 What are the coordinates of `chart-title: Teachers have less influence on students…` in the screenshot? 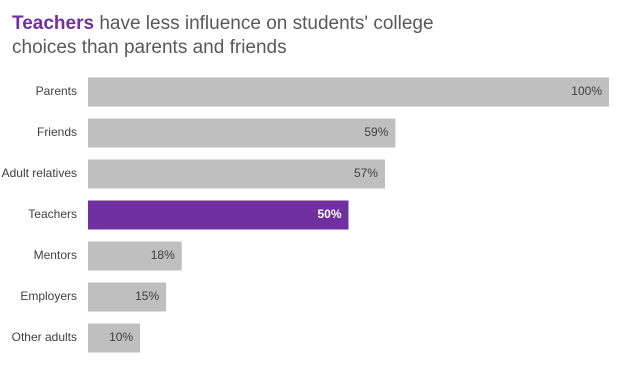 It's located at (257, 36).